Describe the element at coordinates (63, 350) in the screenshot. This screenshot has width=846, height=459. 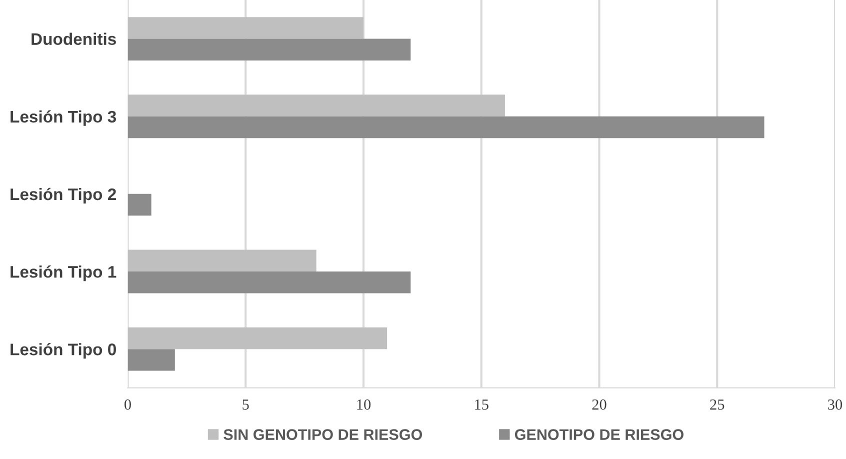
I see `y-tick-label: Lesión Tipo 0` at that location.